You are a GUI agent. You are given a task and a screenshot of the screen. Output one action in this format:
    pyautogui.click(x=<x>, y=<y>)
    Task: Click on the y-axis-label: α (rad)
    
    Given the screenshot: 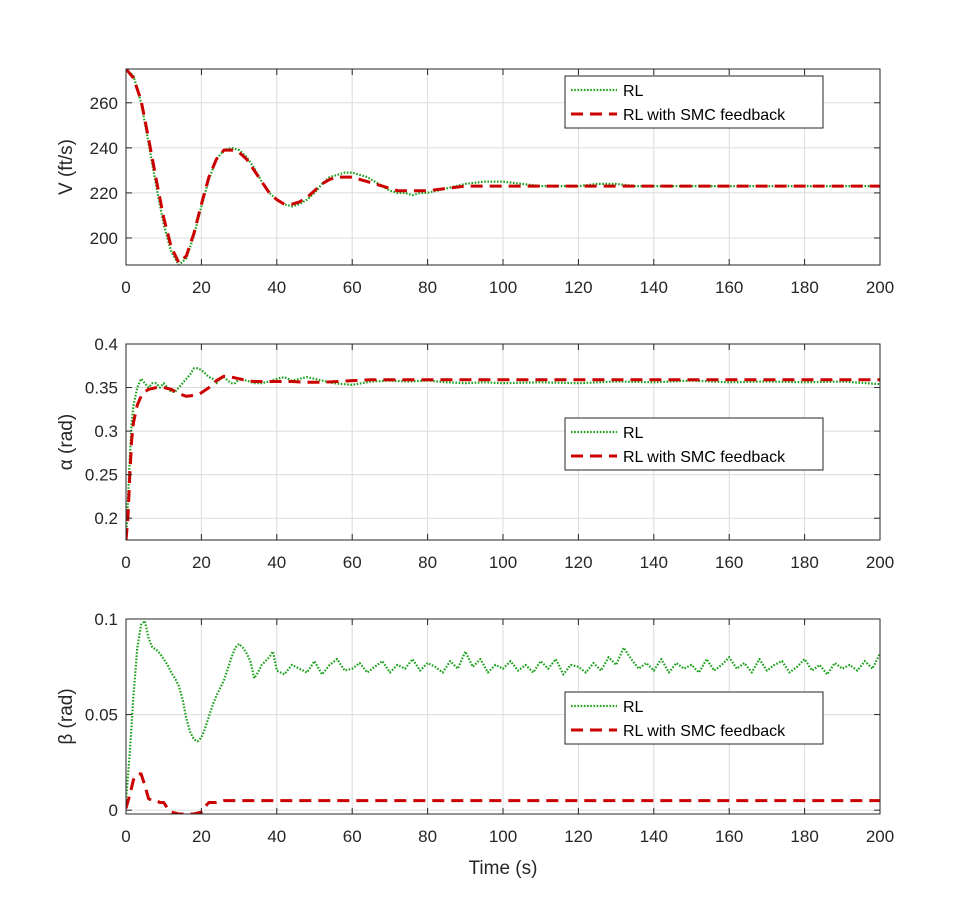 What is the action you would take?
    pyautogui.click(x=66, y=442)
    